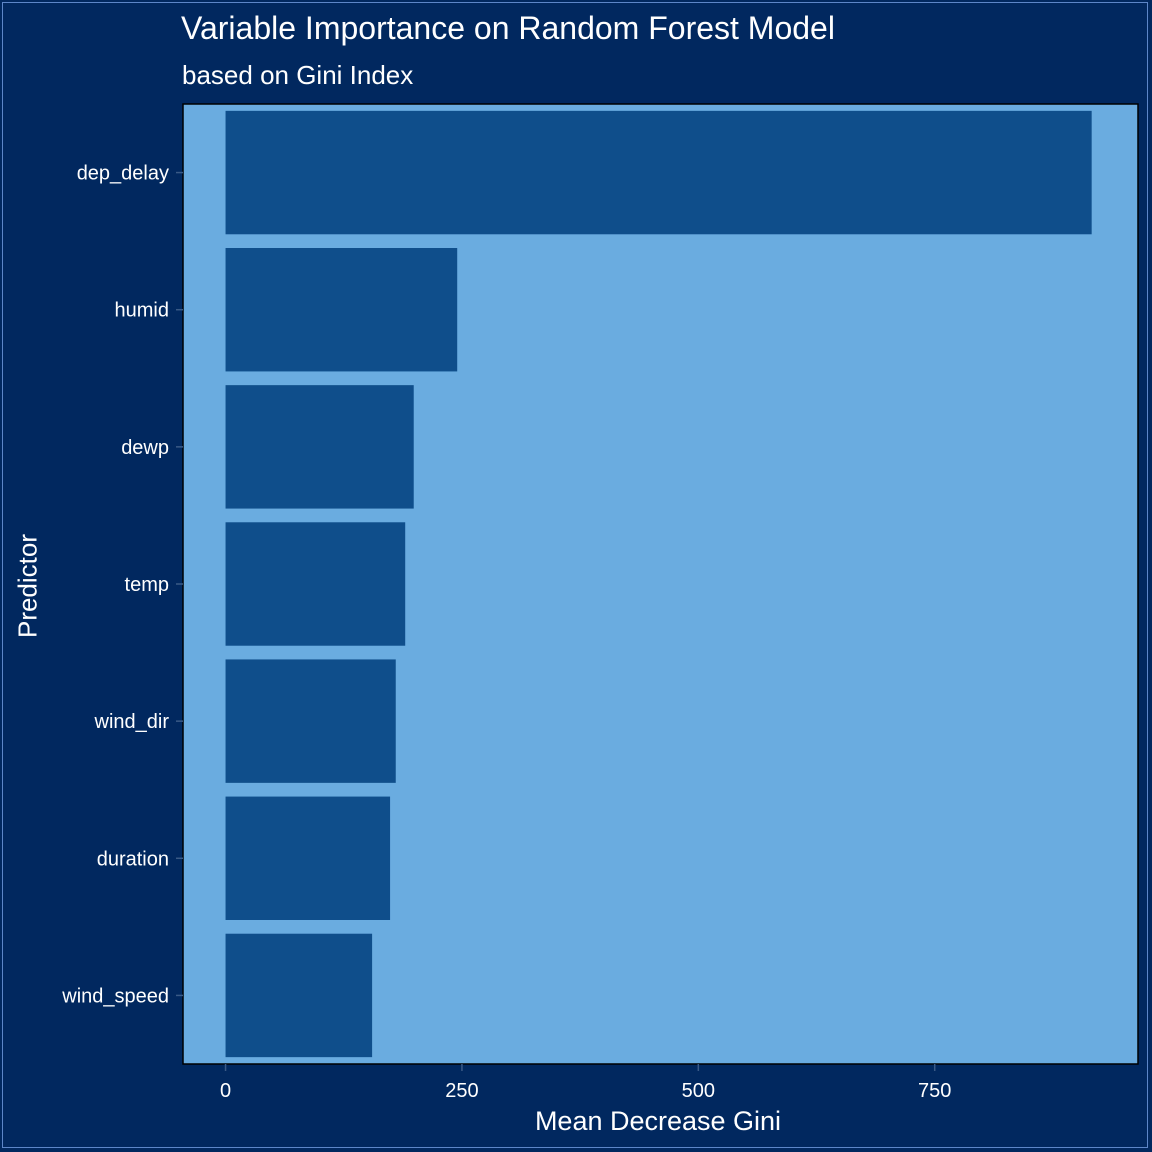  Describe the element at coordinates (461, 1091) in the screenshot. I see `x-tick-label: 250` at that location.